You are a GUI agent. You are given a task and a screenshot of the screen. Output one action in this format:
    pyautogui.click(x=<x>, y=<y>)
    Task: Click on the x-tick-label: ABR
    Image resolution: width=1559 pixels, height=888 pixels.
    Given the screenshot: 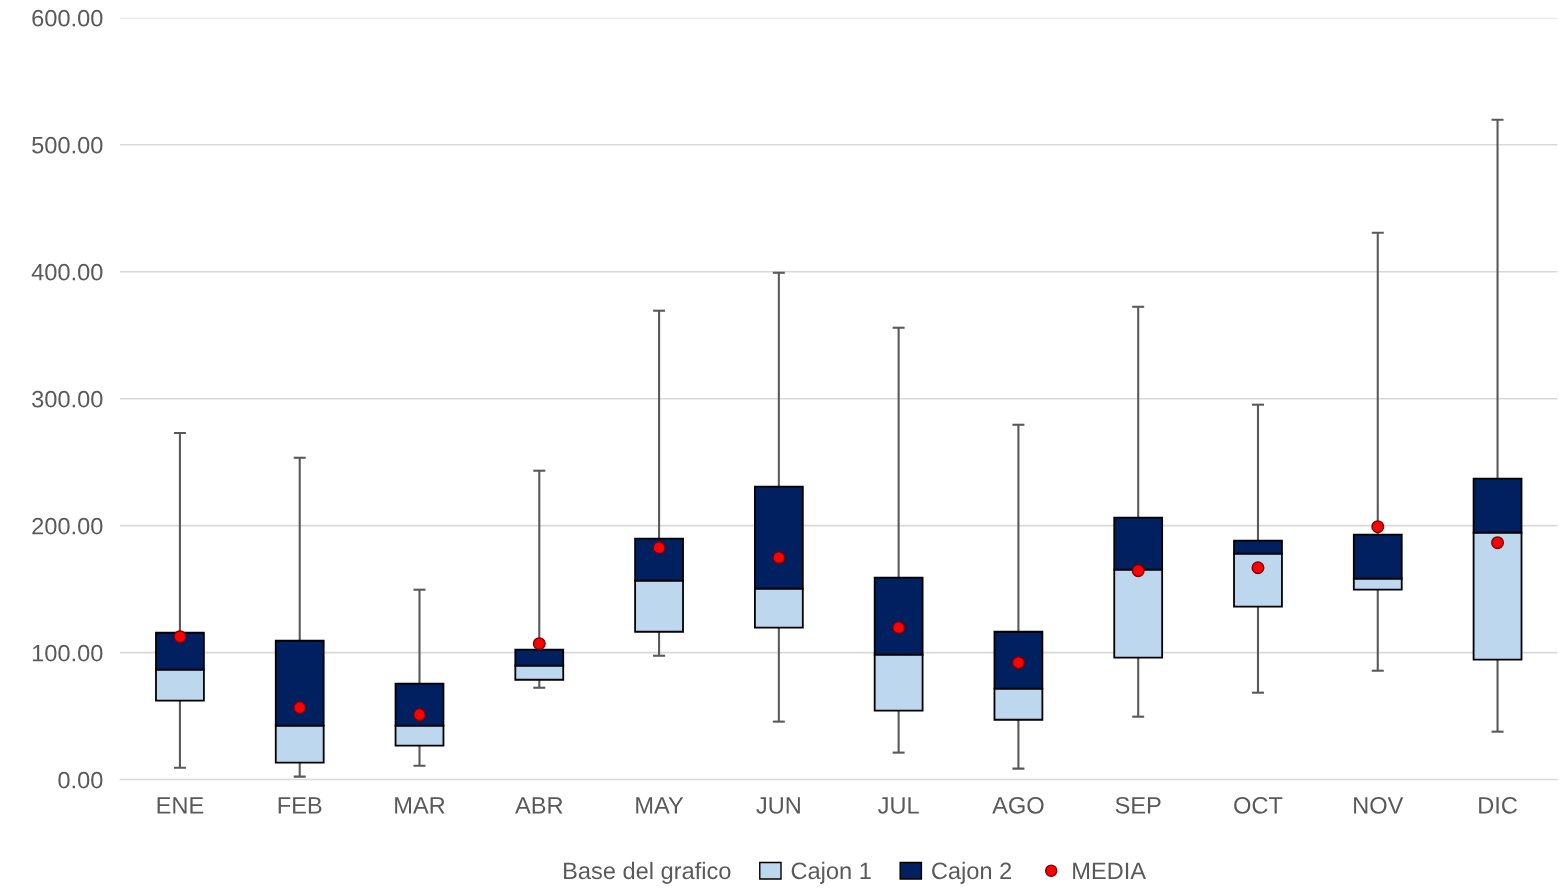 What is the action you would take?
    pyautogui.click(x=539, y=805)
    